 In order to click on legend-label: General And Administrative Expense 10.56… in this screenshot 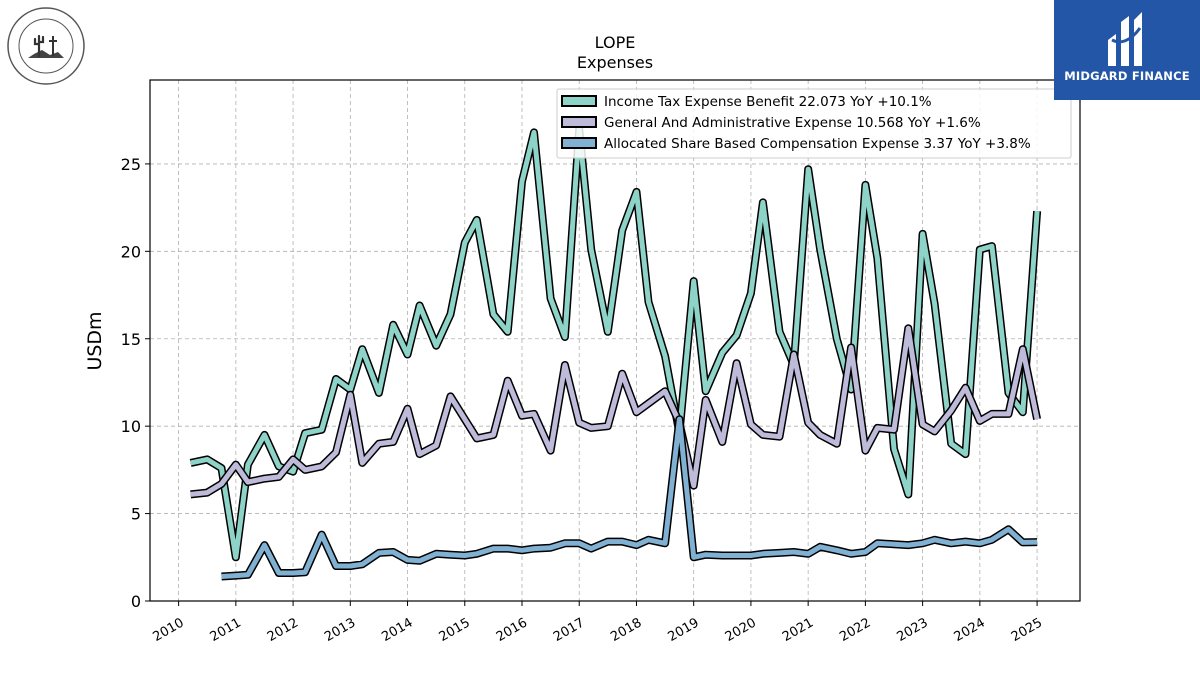, I will do `click(792, 123)`.